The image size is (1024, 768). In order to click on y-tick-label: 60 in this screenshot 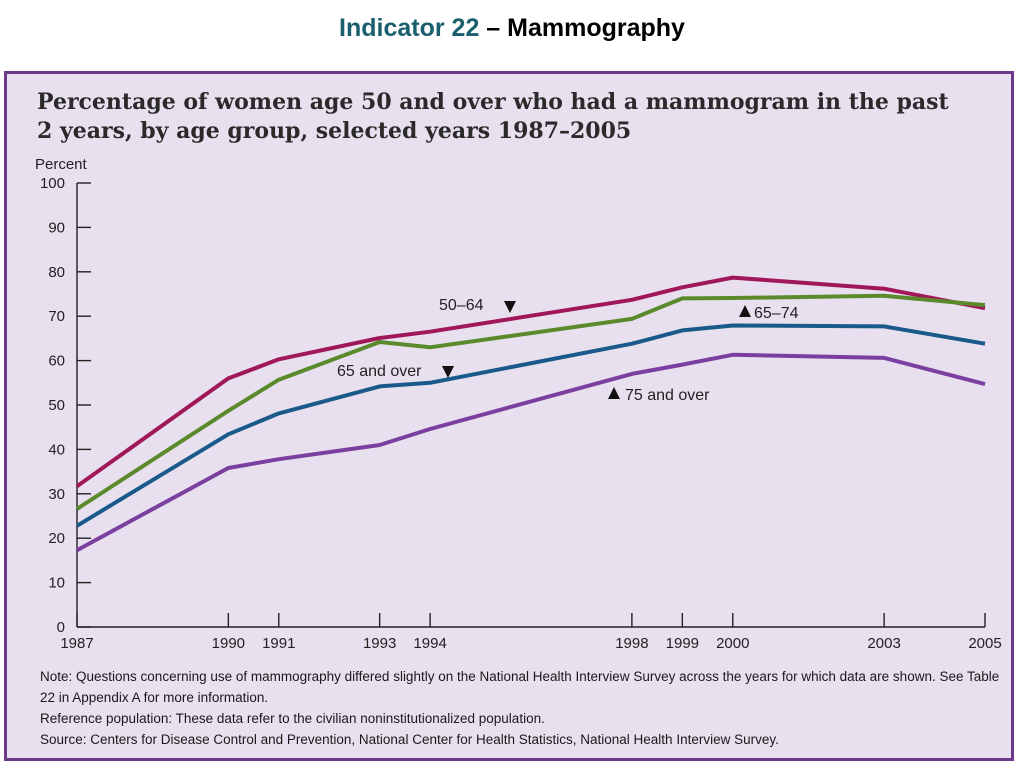, I will do `click(56, 361)`.